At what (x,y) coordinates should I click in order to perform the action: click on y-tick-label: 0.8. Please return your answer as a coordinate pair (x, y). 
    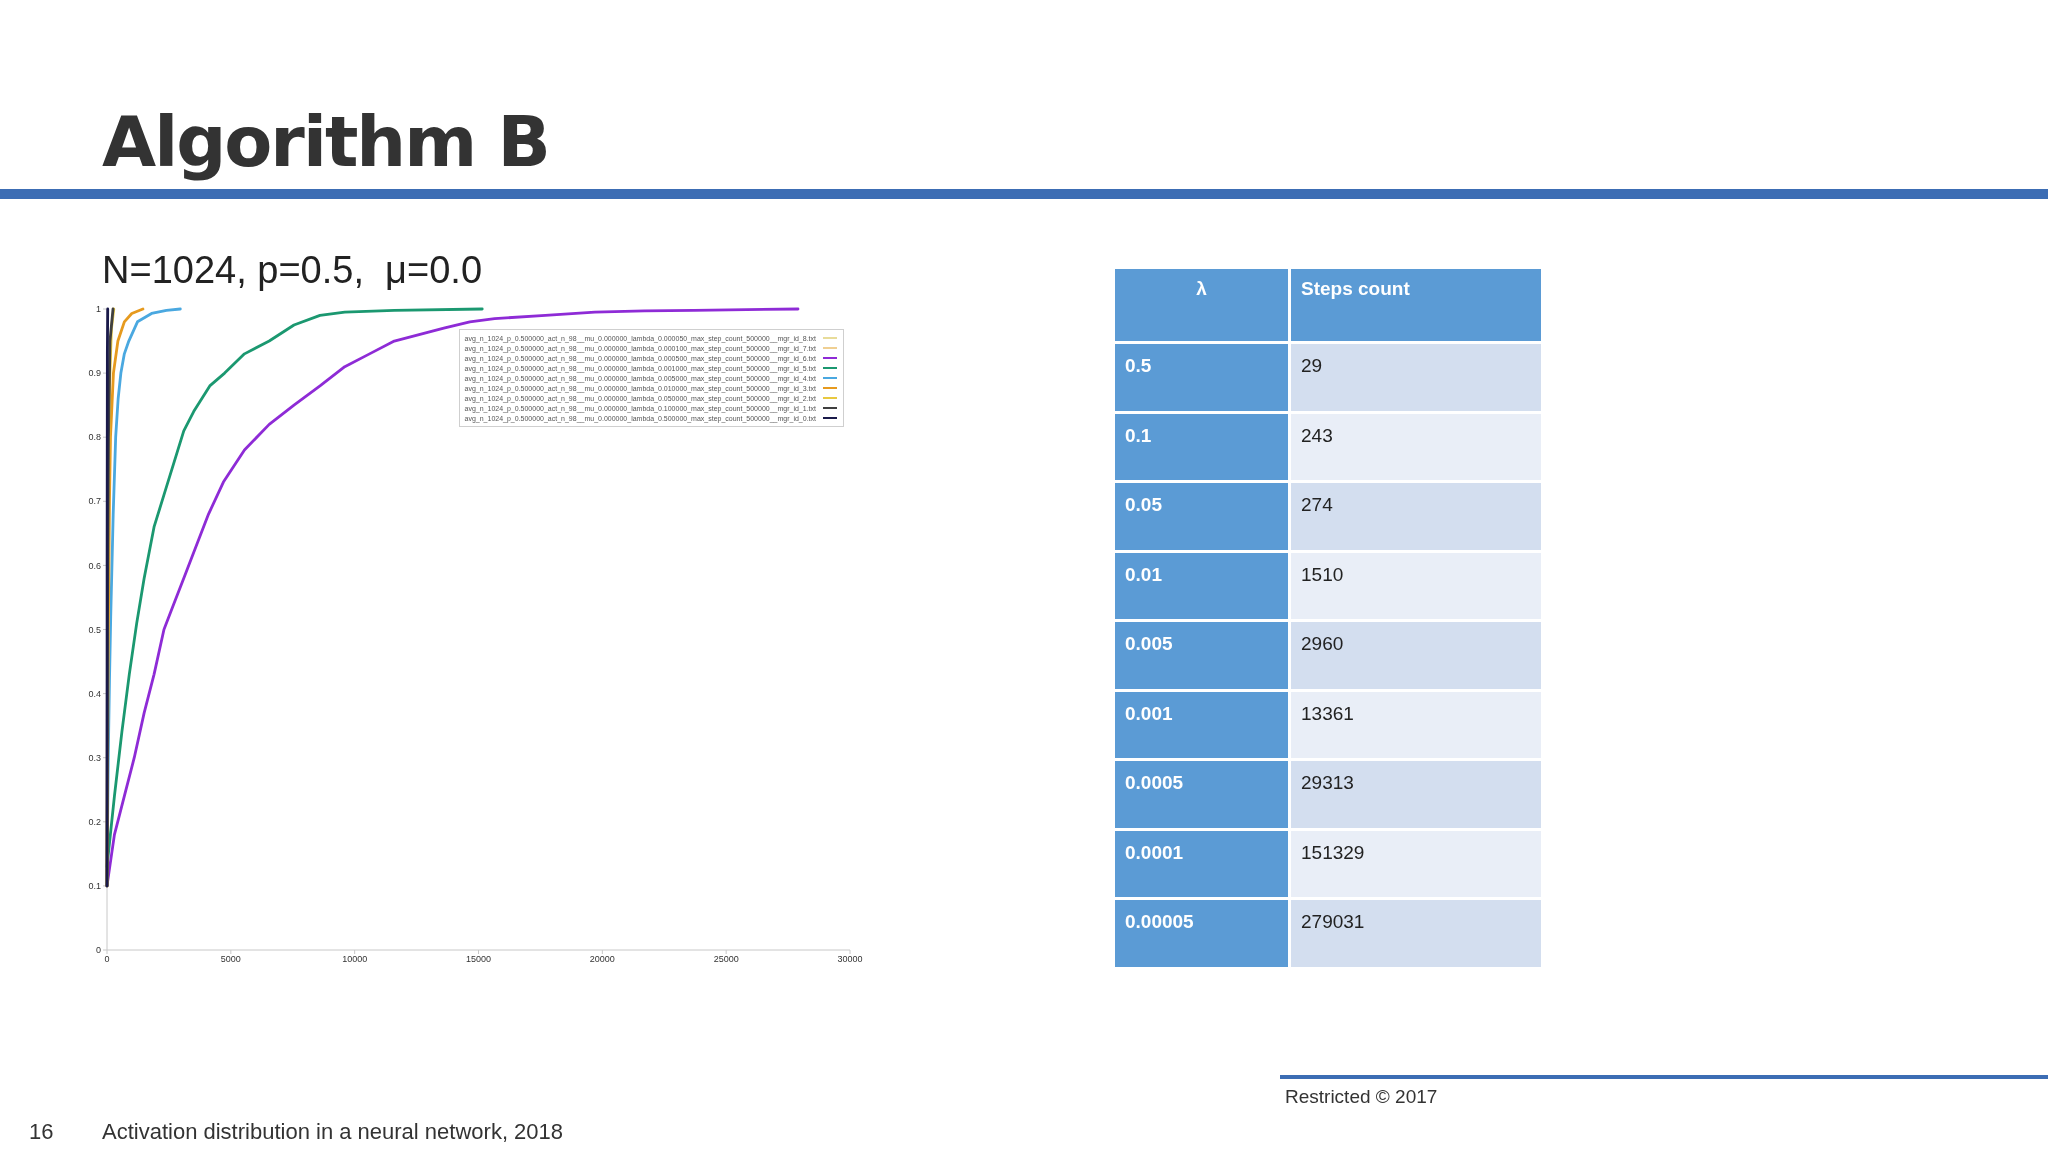
    Looking at the image, I should click on (94, 437).